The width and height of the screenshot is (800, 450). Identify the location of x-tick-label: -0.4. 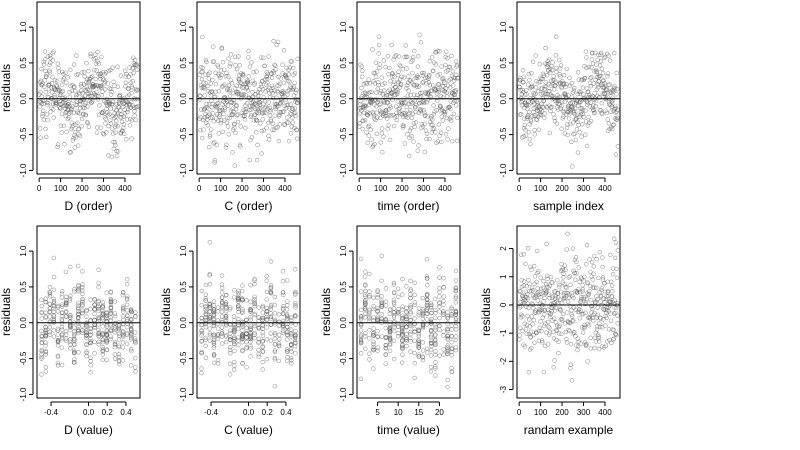
(211, 412).